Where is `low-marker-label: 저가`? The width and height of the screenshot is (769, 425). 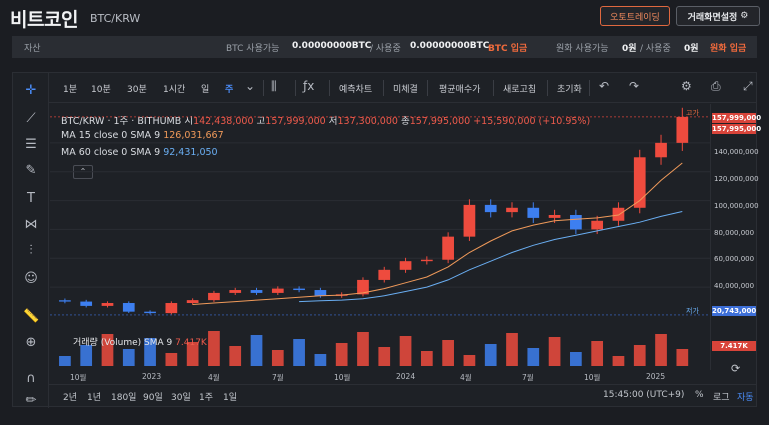
low-marker-label: 저가 is located at coordinates (692, 310).